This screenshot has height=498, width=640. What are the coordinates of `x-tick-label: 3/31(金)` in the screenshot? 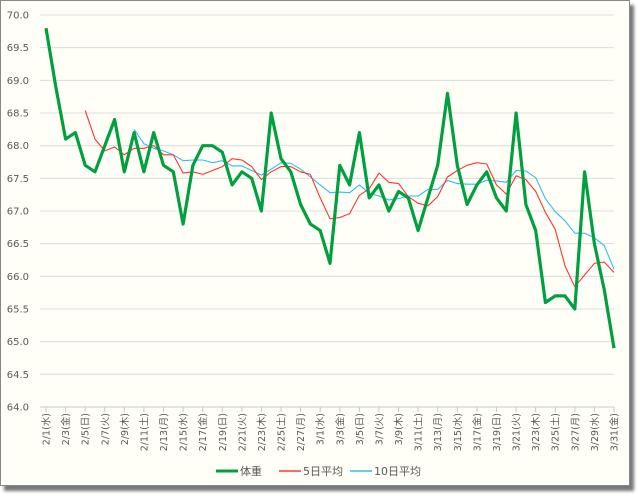 It's located at (615, 432).